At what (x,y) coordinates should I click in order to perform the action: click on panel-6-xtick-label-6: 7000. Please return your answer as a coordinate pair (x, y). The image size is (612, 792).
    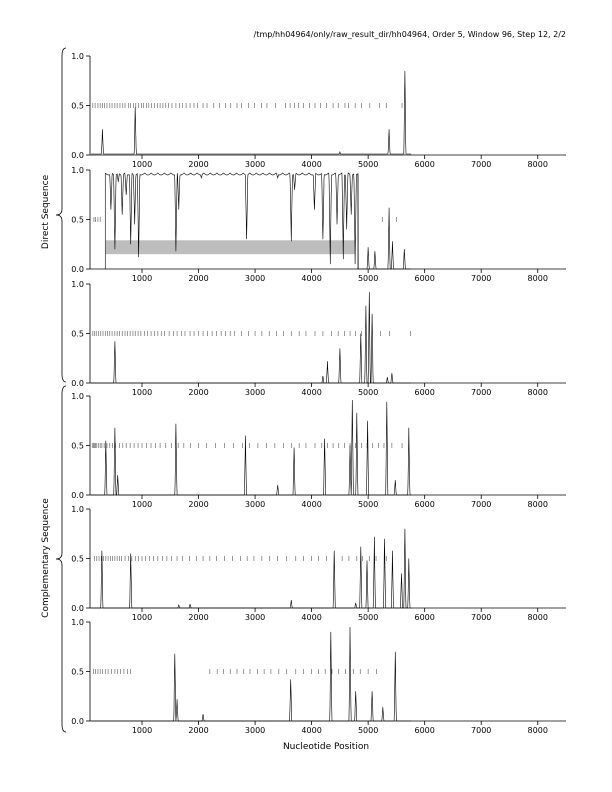
    Looking at the image, I should click on (481, 730).